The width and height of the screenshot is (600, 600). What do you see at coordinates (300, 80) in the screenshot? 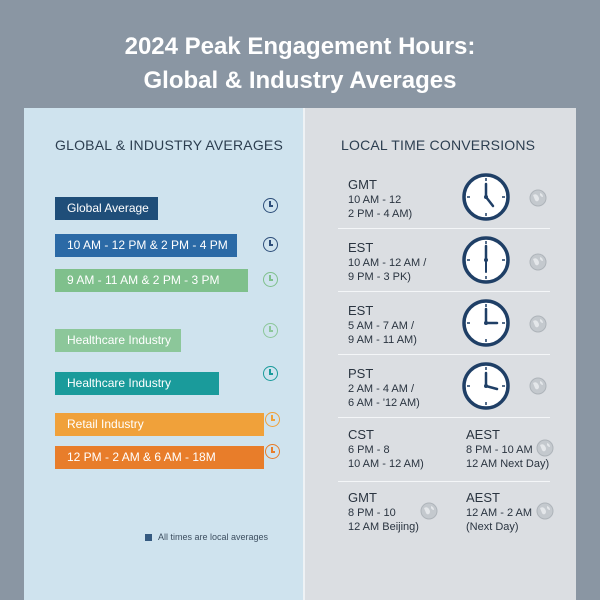
I see `title-line-2: Global & Industry Averages` at bounding box center [300, 80].